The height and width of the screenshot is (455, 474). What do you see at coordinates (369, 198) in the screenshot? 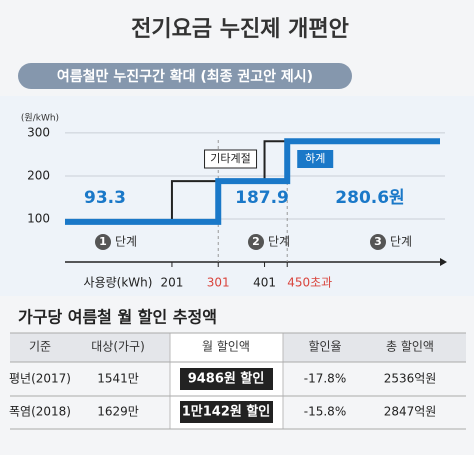
I see `value-label: 280.6원` at bounding box center [369, 198].